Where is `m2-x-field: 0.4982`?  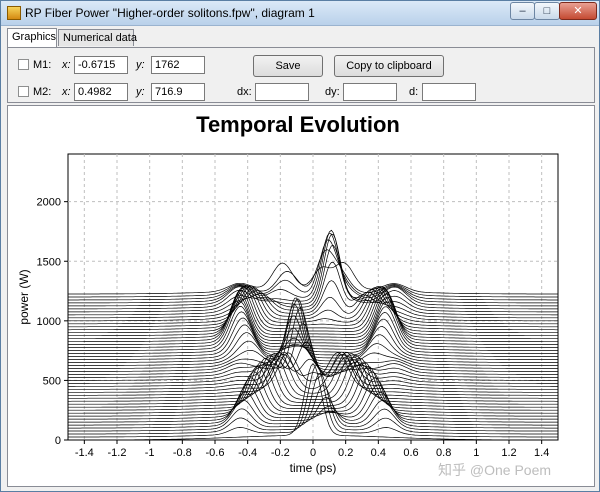
m2-x-field: 0.4982 is located at coordinates (101, 92).